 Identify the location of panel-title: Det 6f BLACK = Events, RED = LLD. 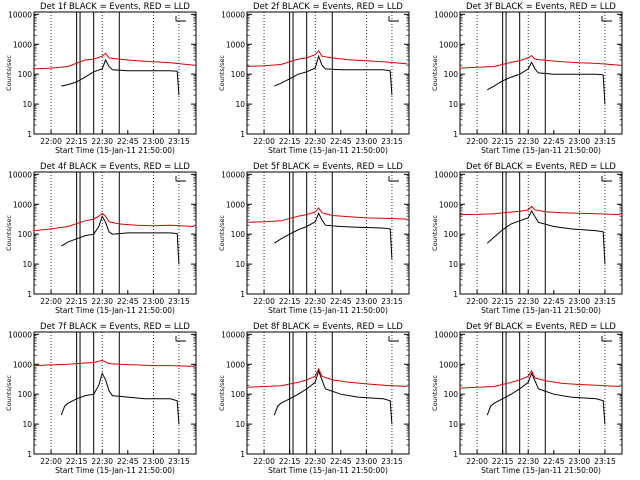
(541, 167).